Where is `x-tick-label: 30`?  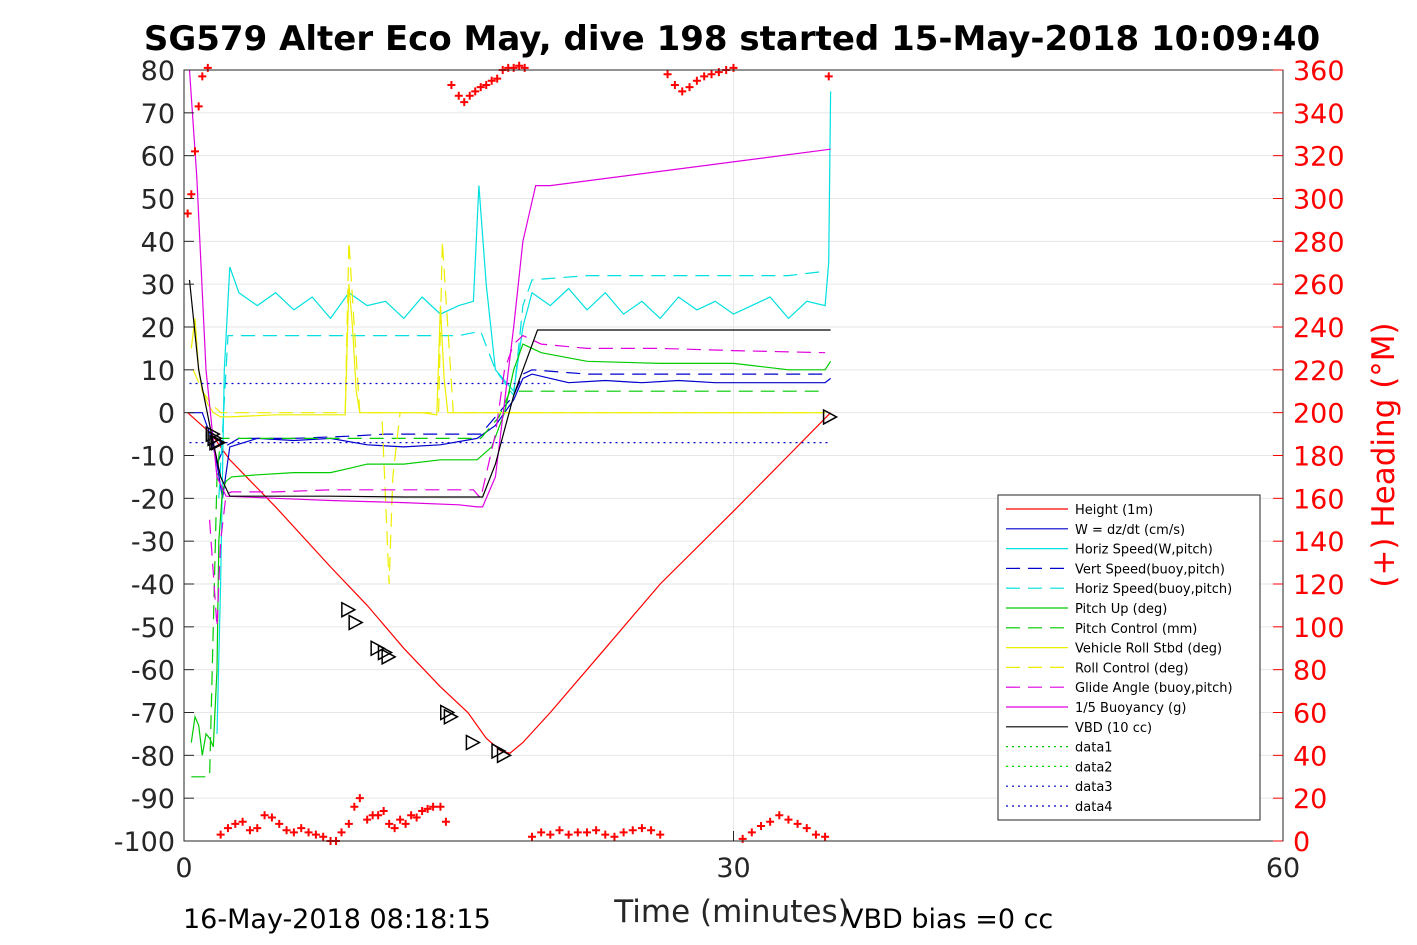 x-tick-label: 30 is located at coordinates (733, 868).